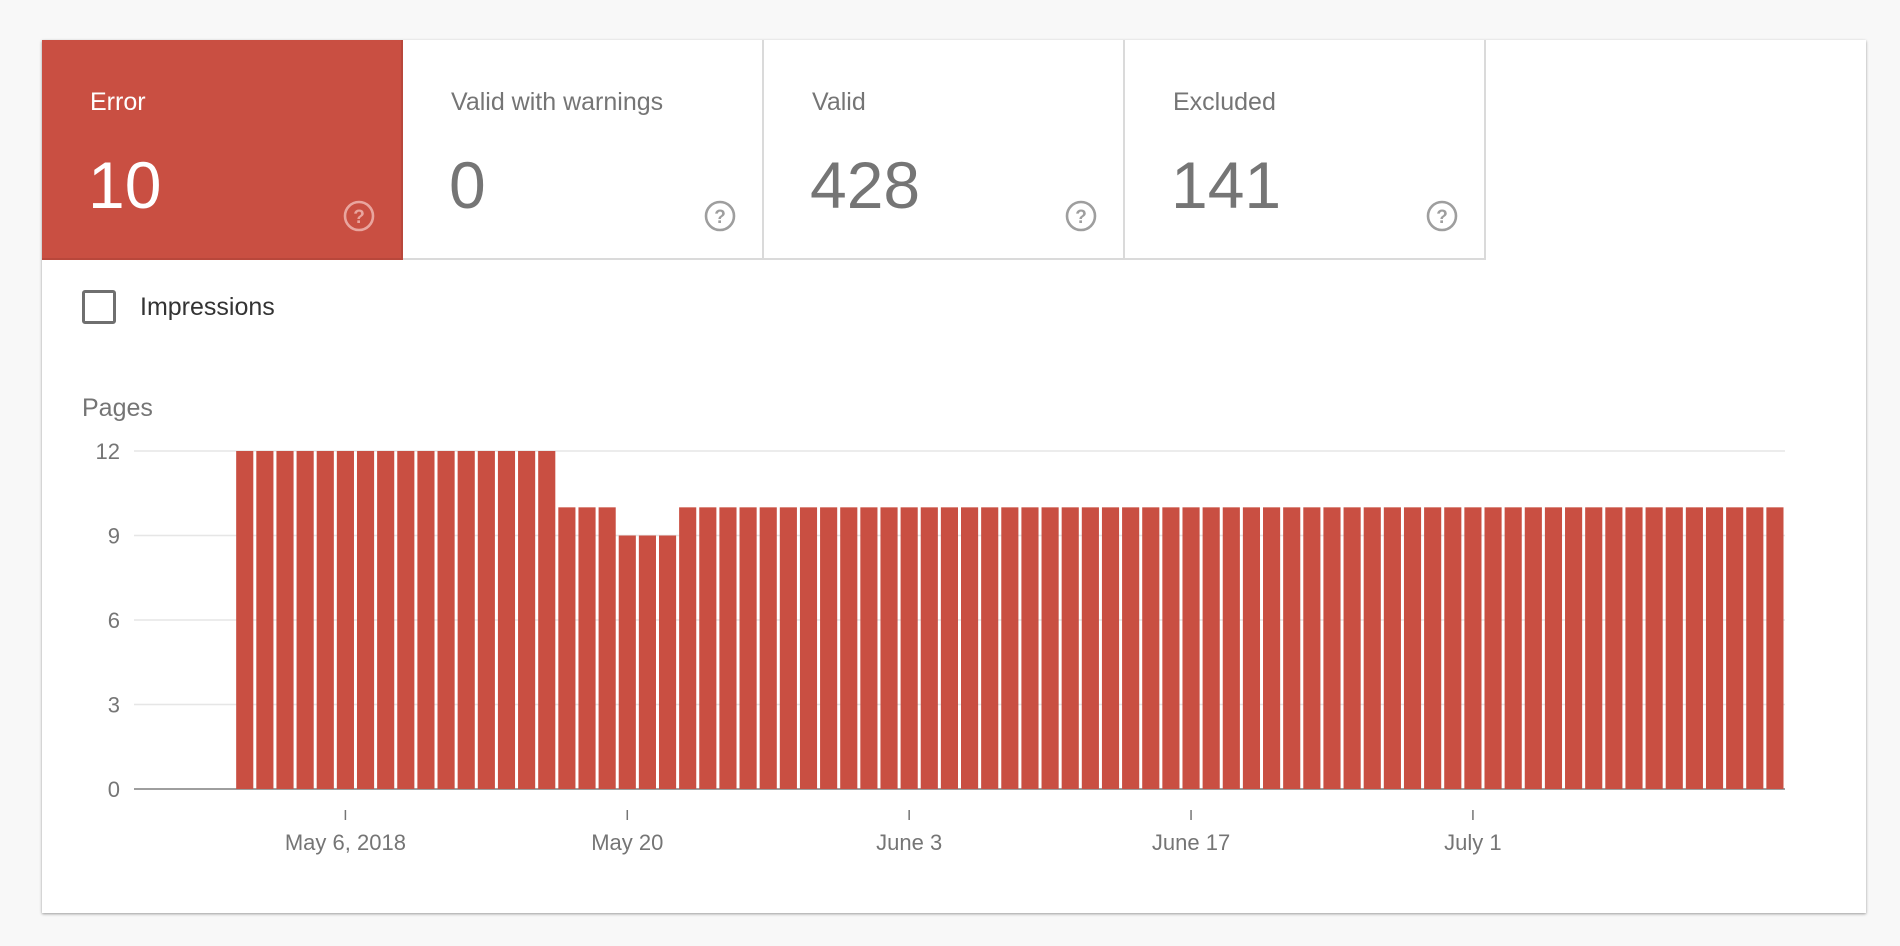 The width and height of the screenshot is (1900, 946). Describe the element at coordinates (839, 102) in the screenshot. I see `tab-valid-label: Valid` at that location.